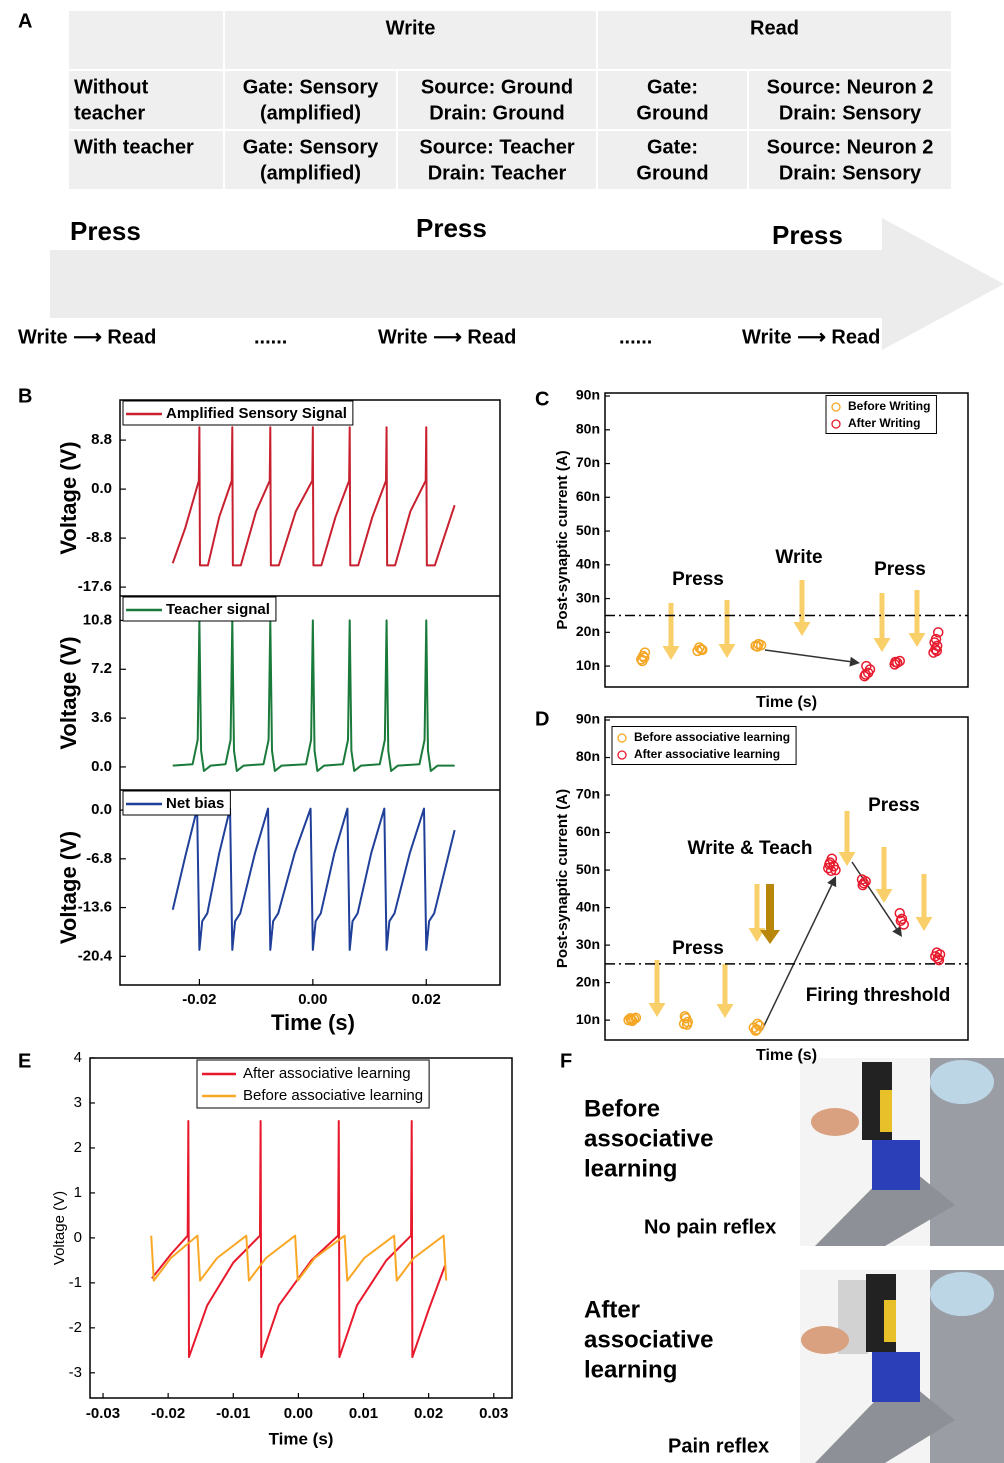  I want to click on y-tick-label: -3, so click(75, 1372).